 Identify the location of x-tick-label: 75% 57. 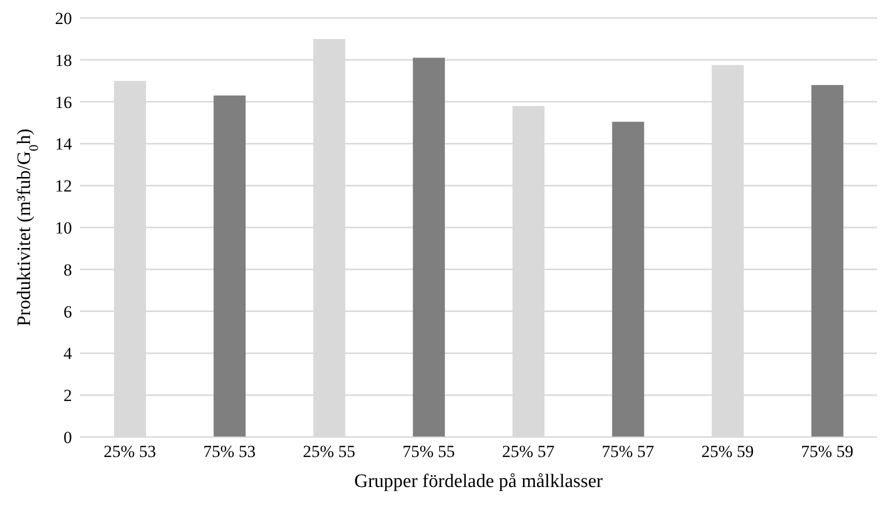
(628, 452).